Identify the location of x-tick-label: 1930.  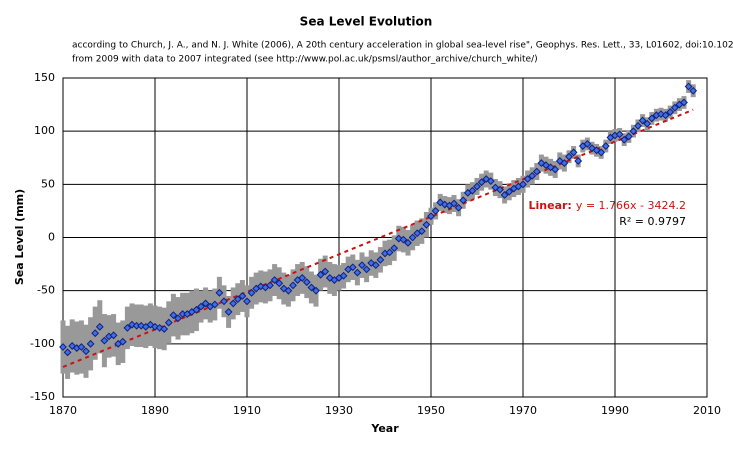
(339, 410).